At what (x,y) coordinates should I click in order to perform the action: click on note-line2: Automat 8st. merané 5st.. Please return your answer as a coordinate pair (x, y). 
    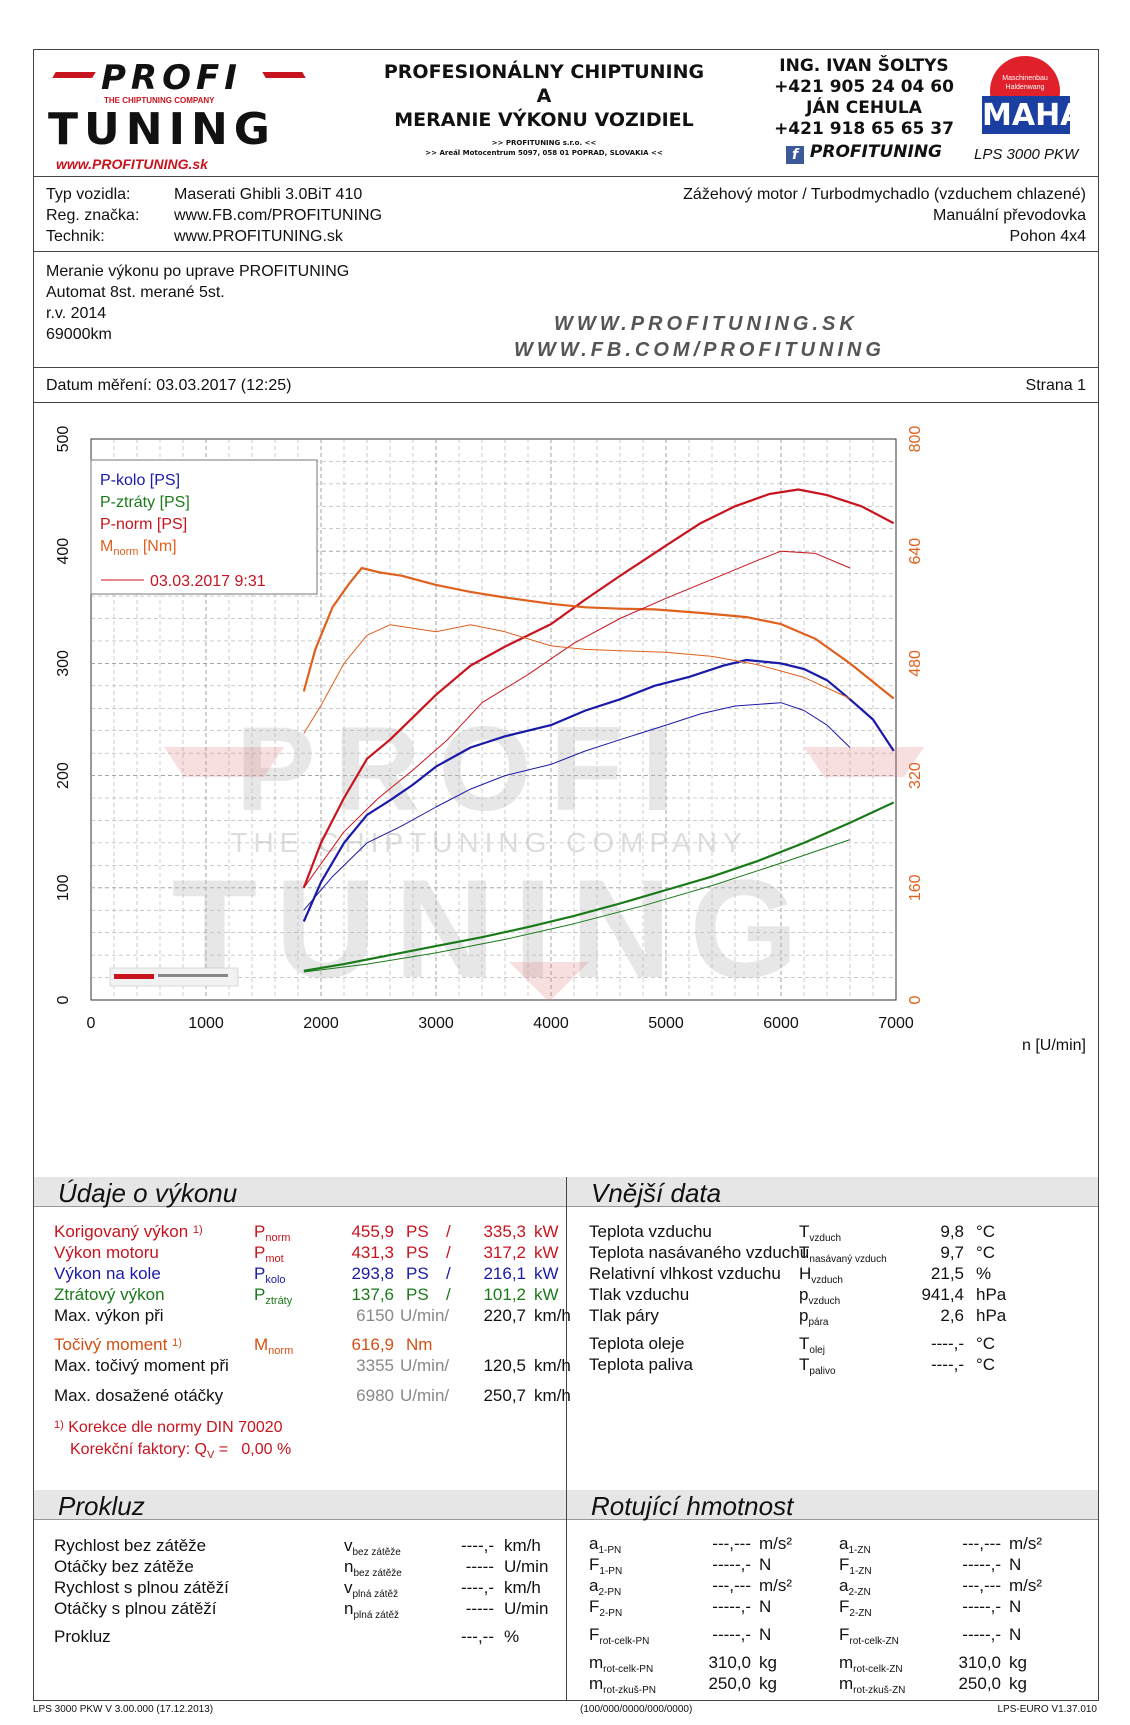
    Looking at the image, I should click on (135, 292).